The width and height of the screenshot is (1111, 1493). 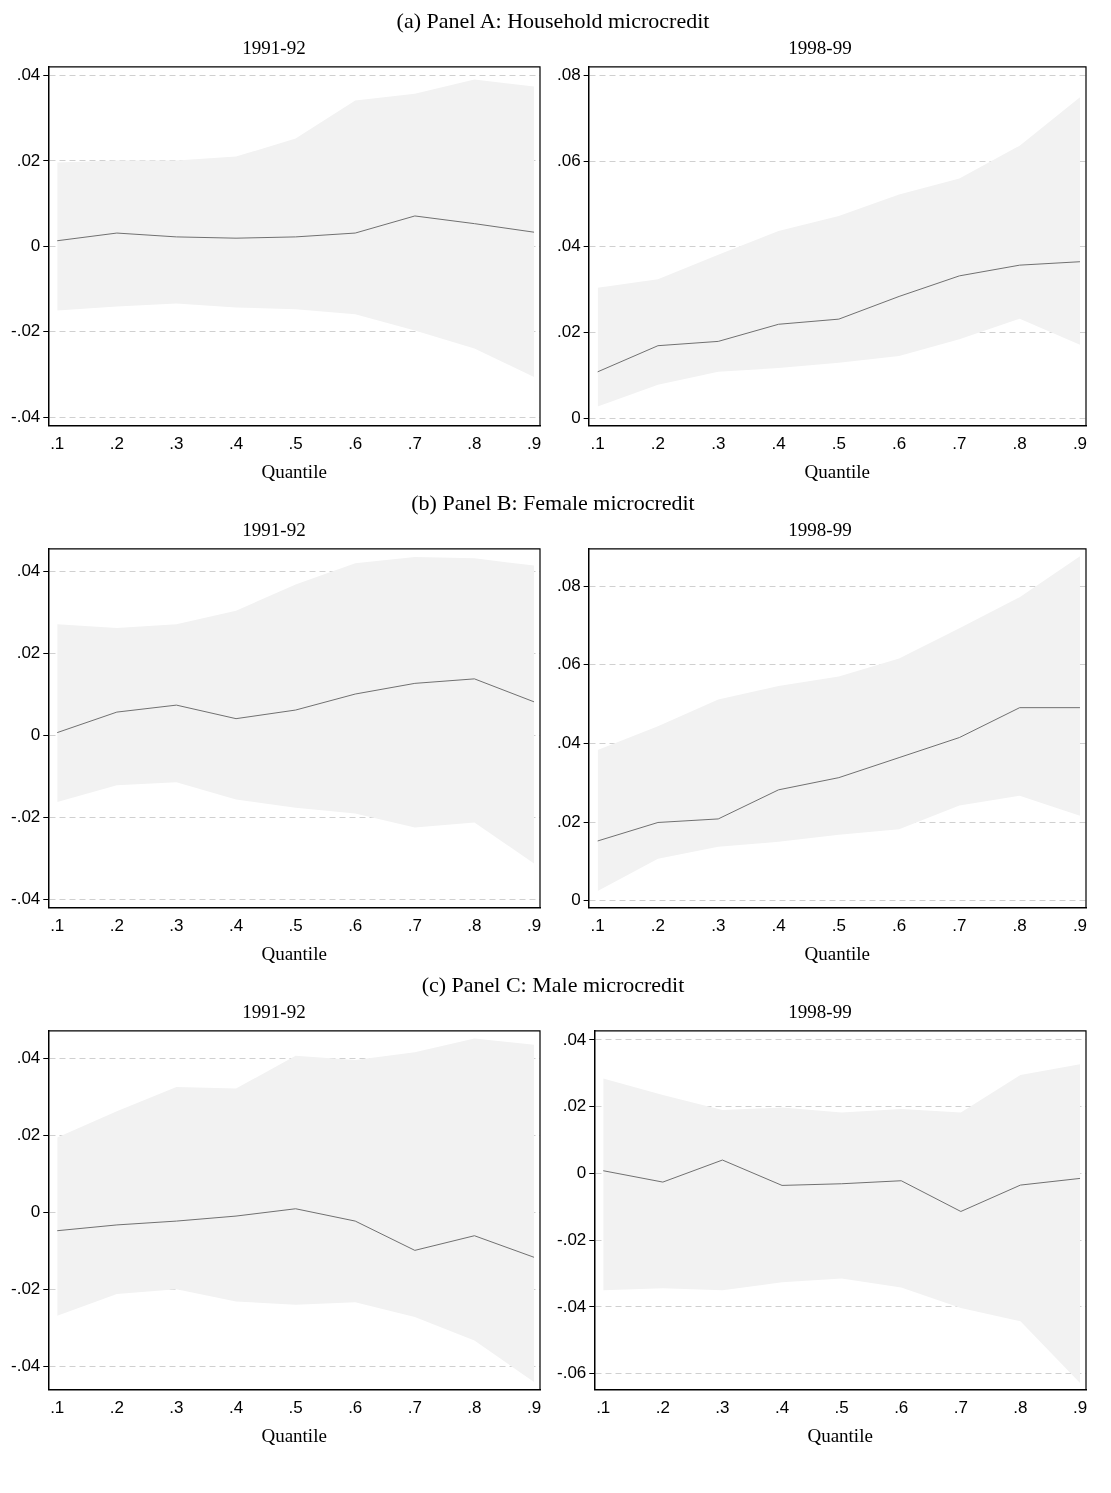 I want to click on text: (c) Panel C: Male microcredit, so click(x=553, y=985).